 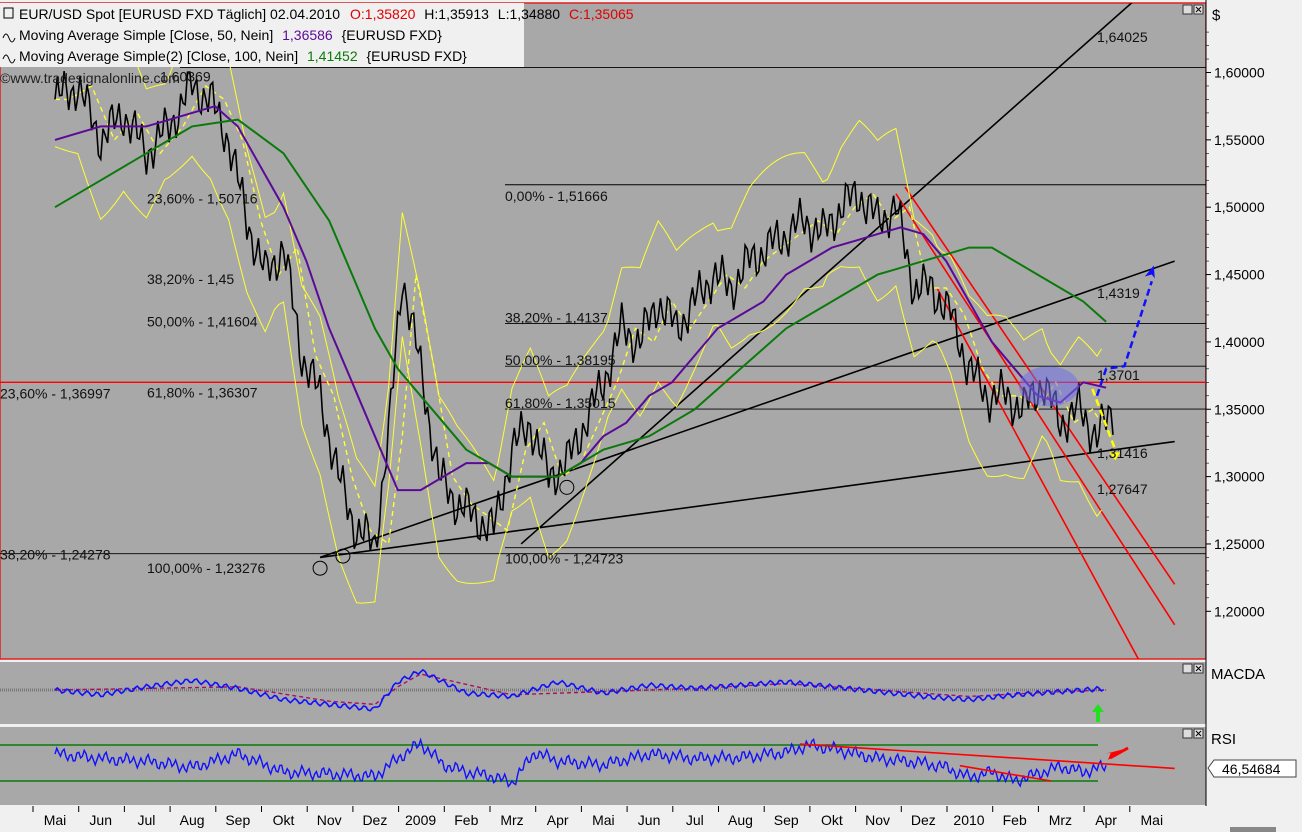 What do you see at coordinates (185, 77) in the screenshot?
I see `fib-level-label: 1,60369` at bounding box center [185, 77].